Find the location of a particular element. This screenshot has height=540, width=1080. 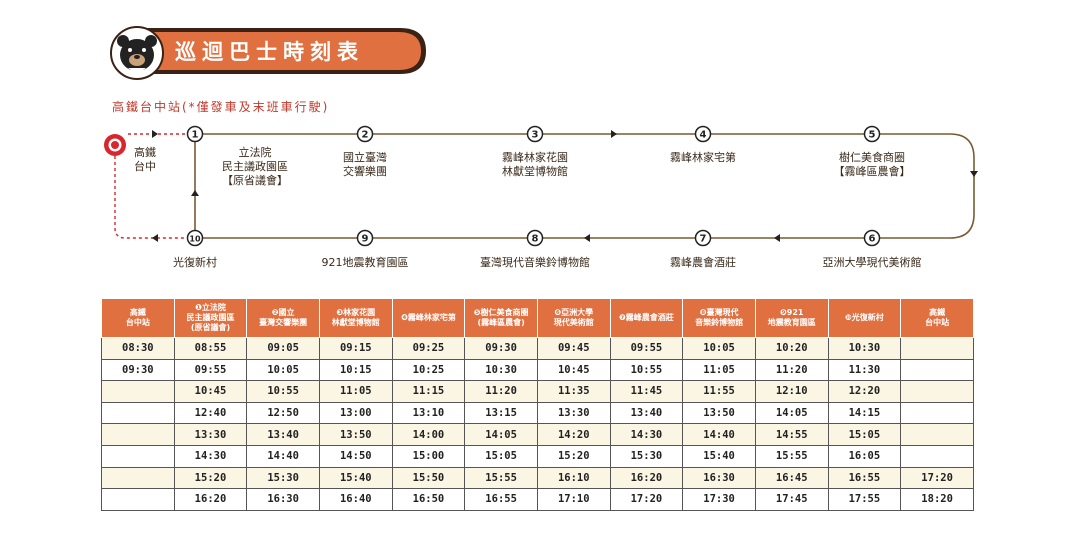

route-loop is located at coordinates (584, 186).